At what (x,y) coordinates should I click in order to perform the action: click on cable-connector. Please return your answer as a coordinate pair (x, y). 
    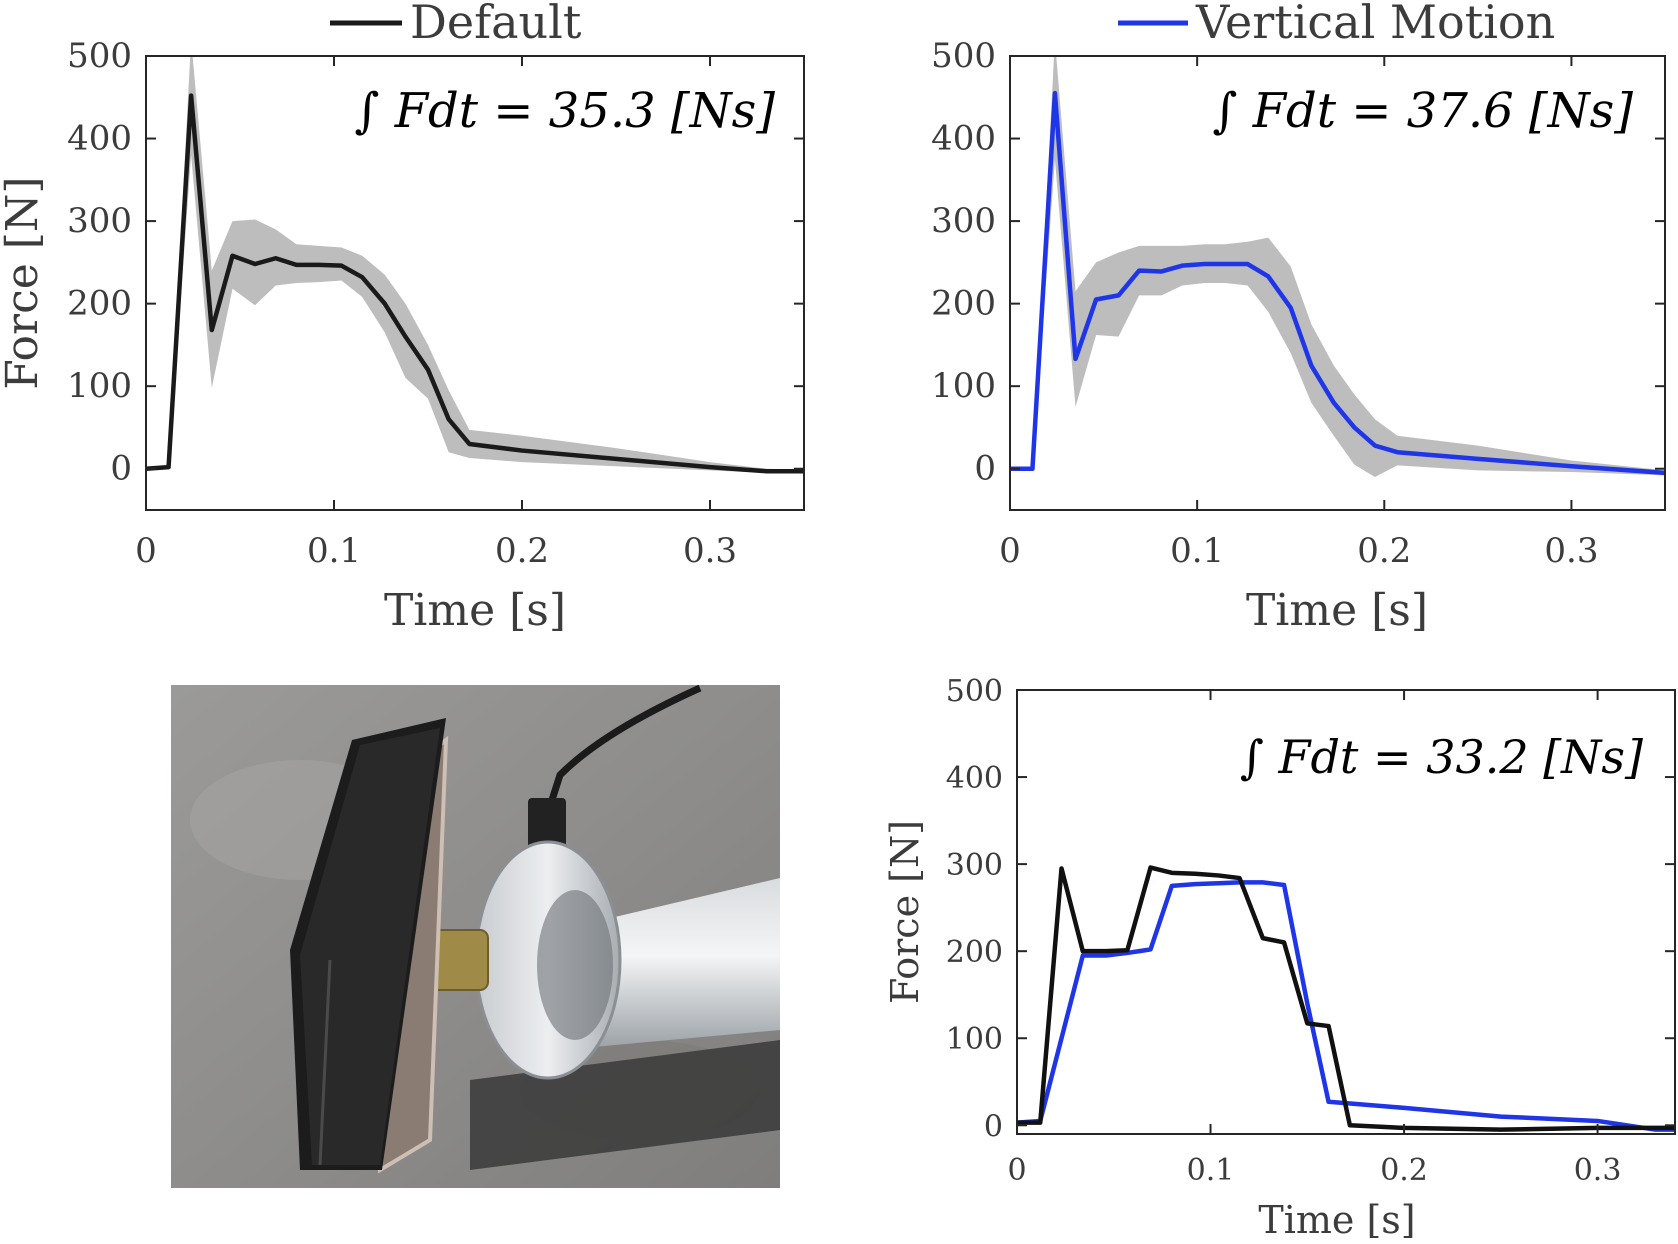
    Looking at the image, I should click on (547, 824).